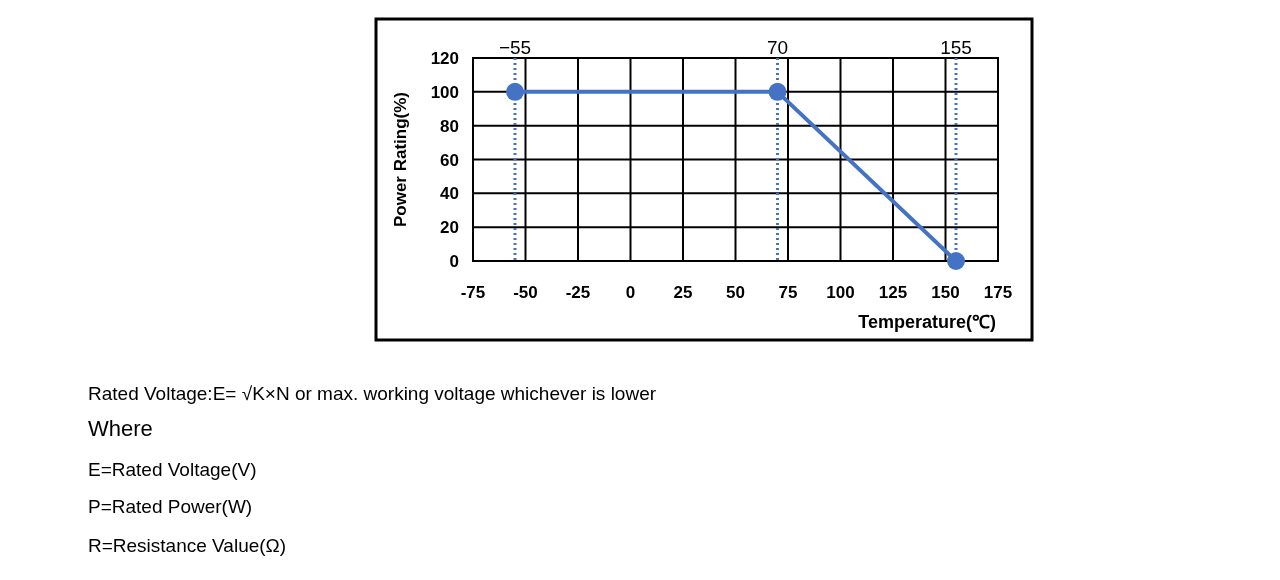  I want to click on x-tick-label: 50, so click(735, 292).